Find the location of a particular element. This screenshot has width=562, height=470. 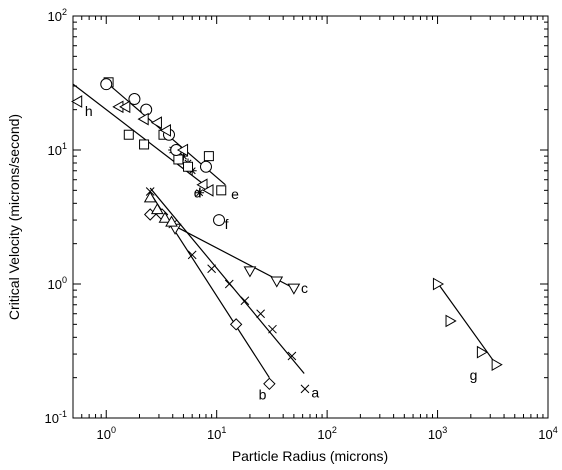

x-tick-label: 10³ is located at coordinates (437, 433).